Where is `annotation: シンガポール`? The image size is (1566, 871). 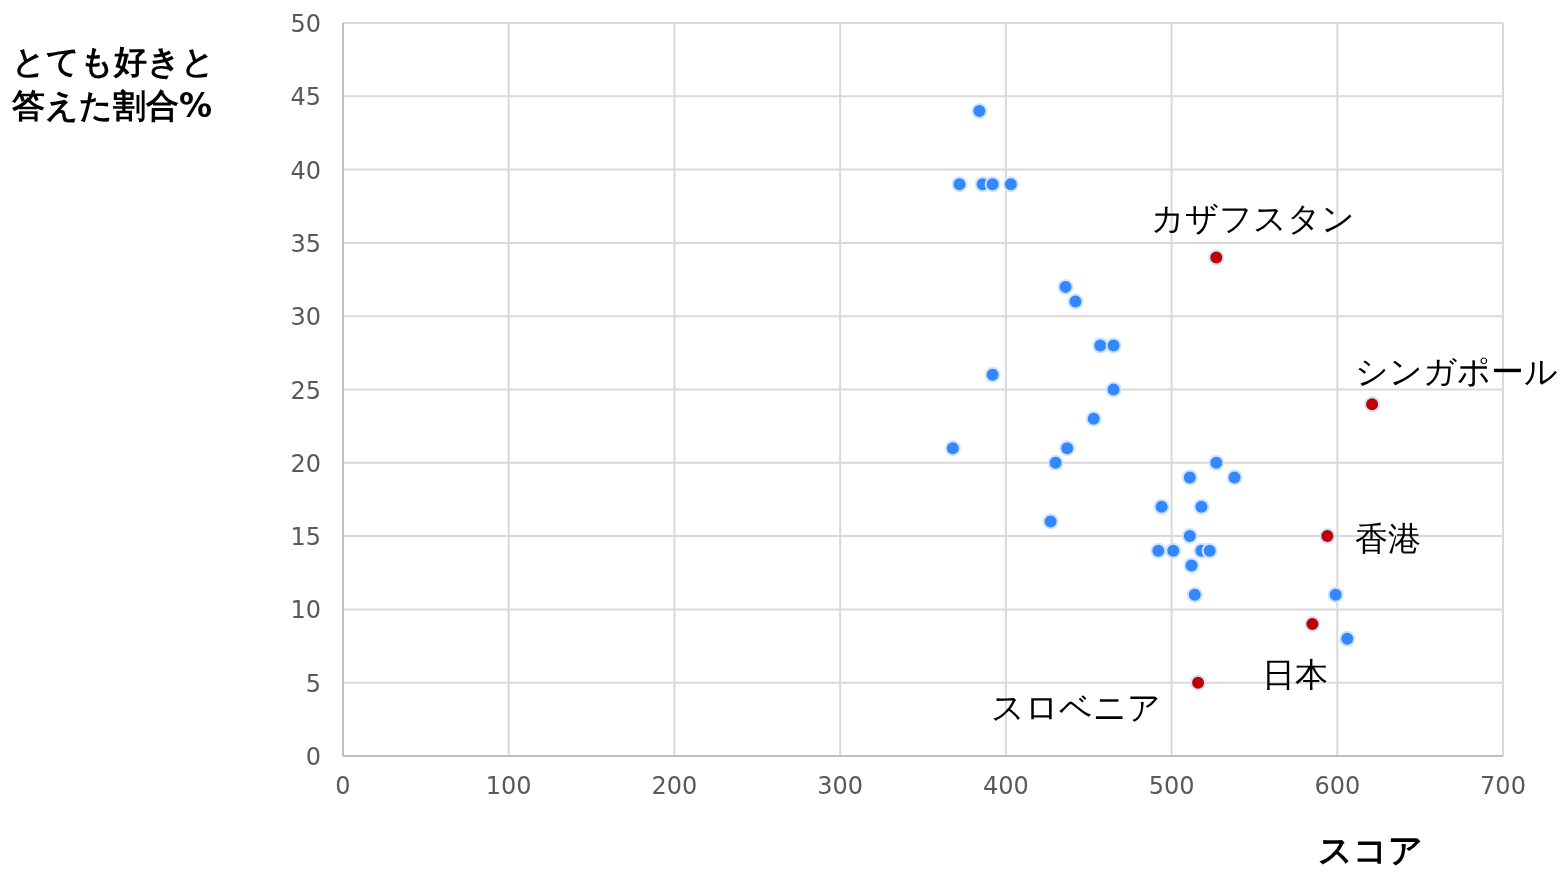 annotation: シンガポール is located at coordinates (1457, 372).